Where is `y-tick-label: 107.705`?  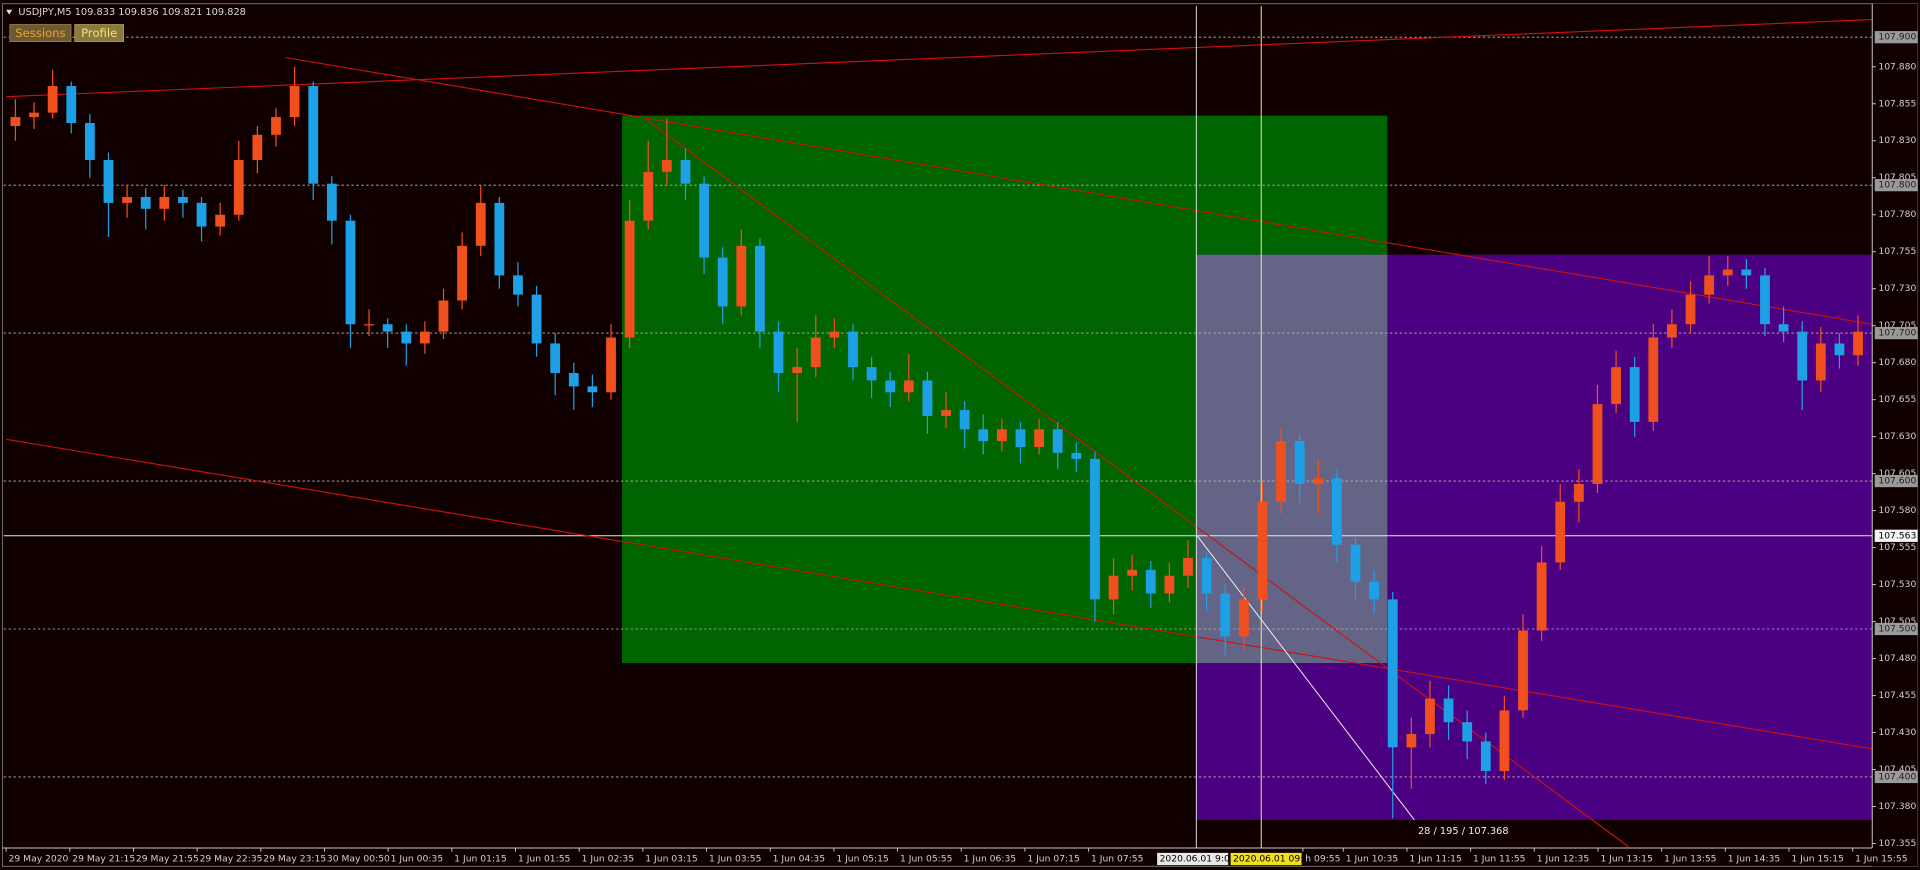
y-tick-label: 107.705 is located at coordinates (1897, 325).